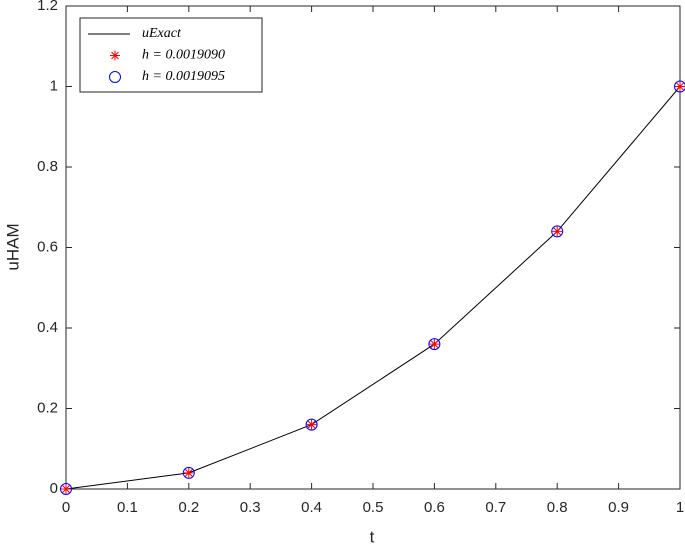  I want to click on y-tick-label: 1, so click(54, 85).